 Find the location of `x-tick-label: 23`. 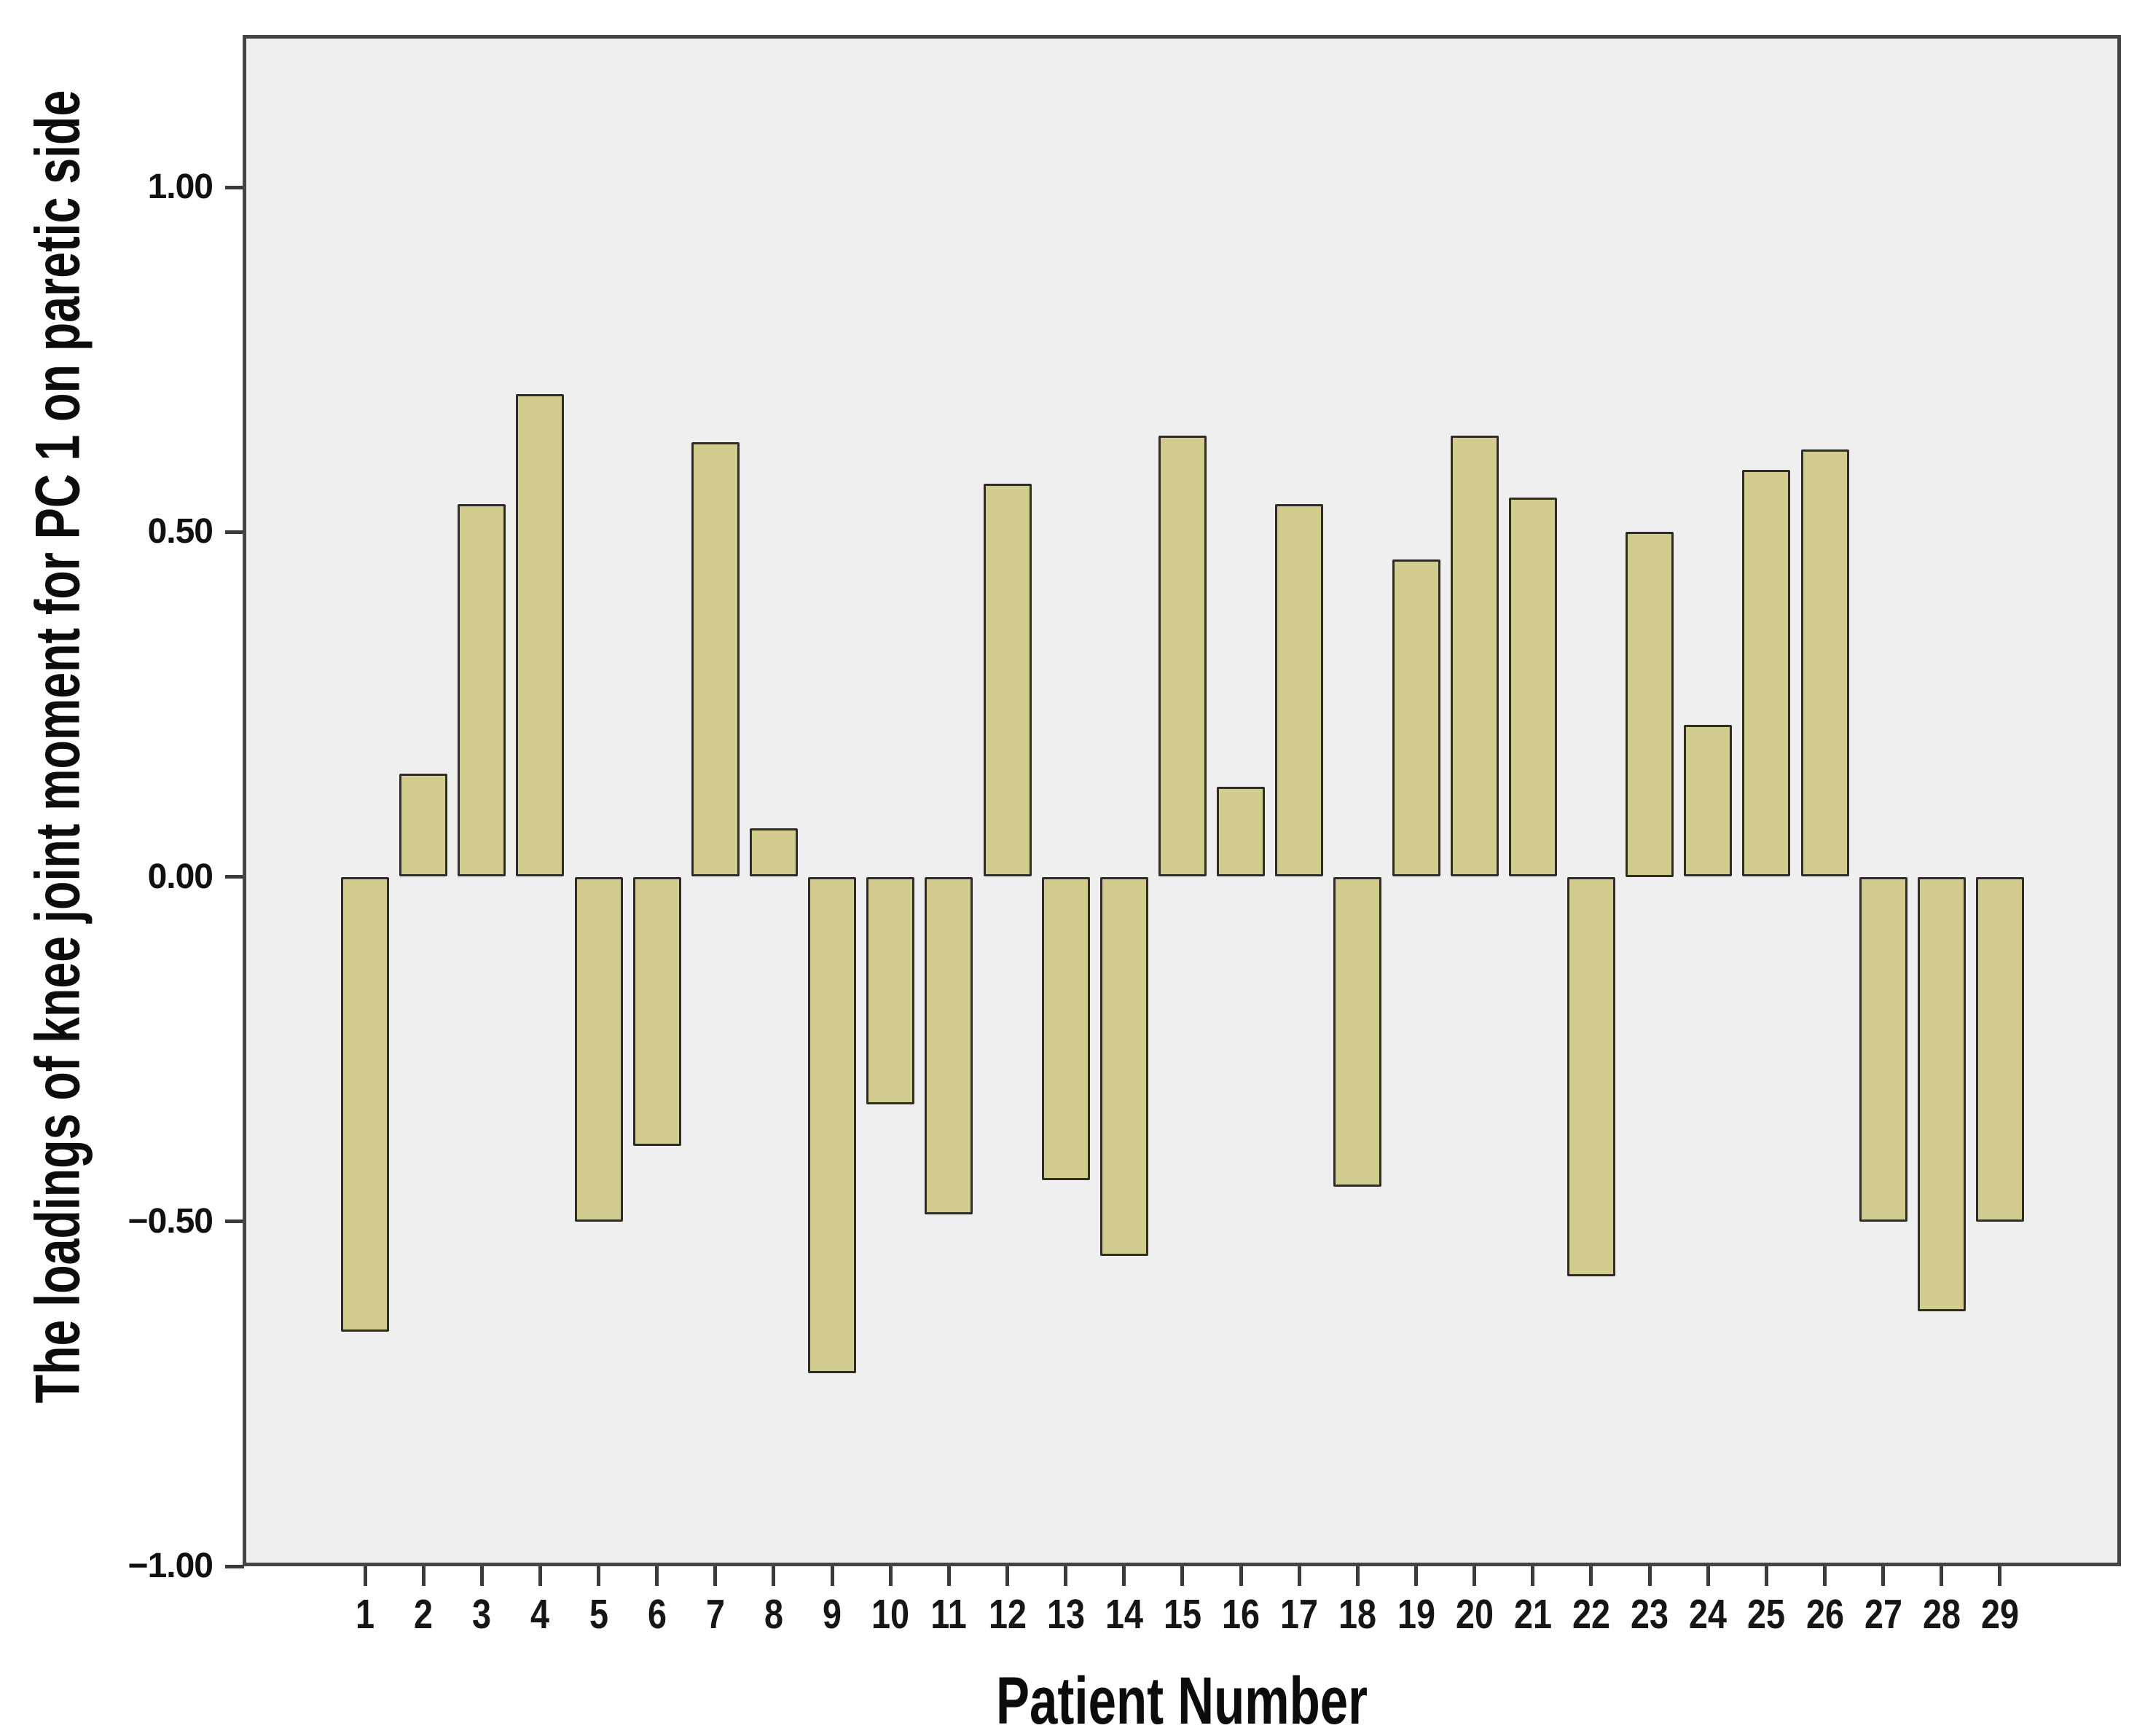

x-tick-label: 23 is located at coordinates (1650, 1614).